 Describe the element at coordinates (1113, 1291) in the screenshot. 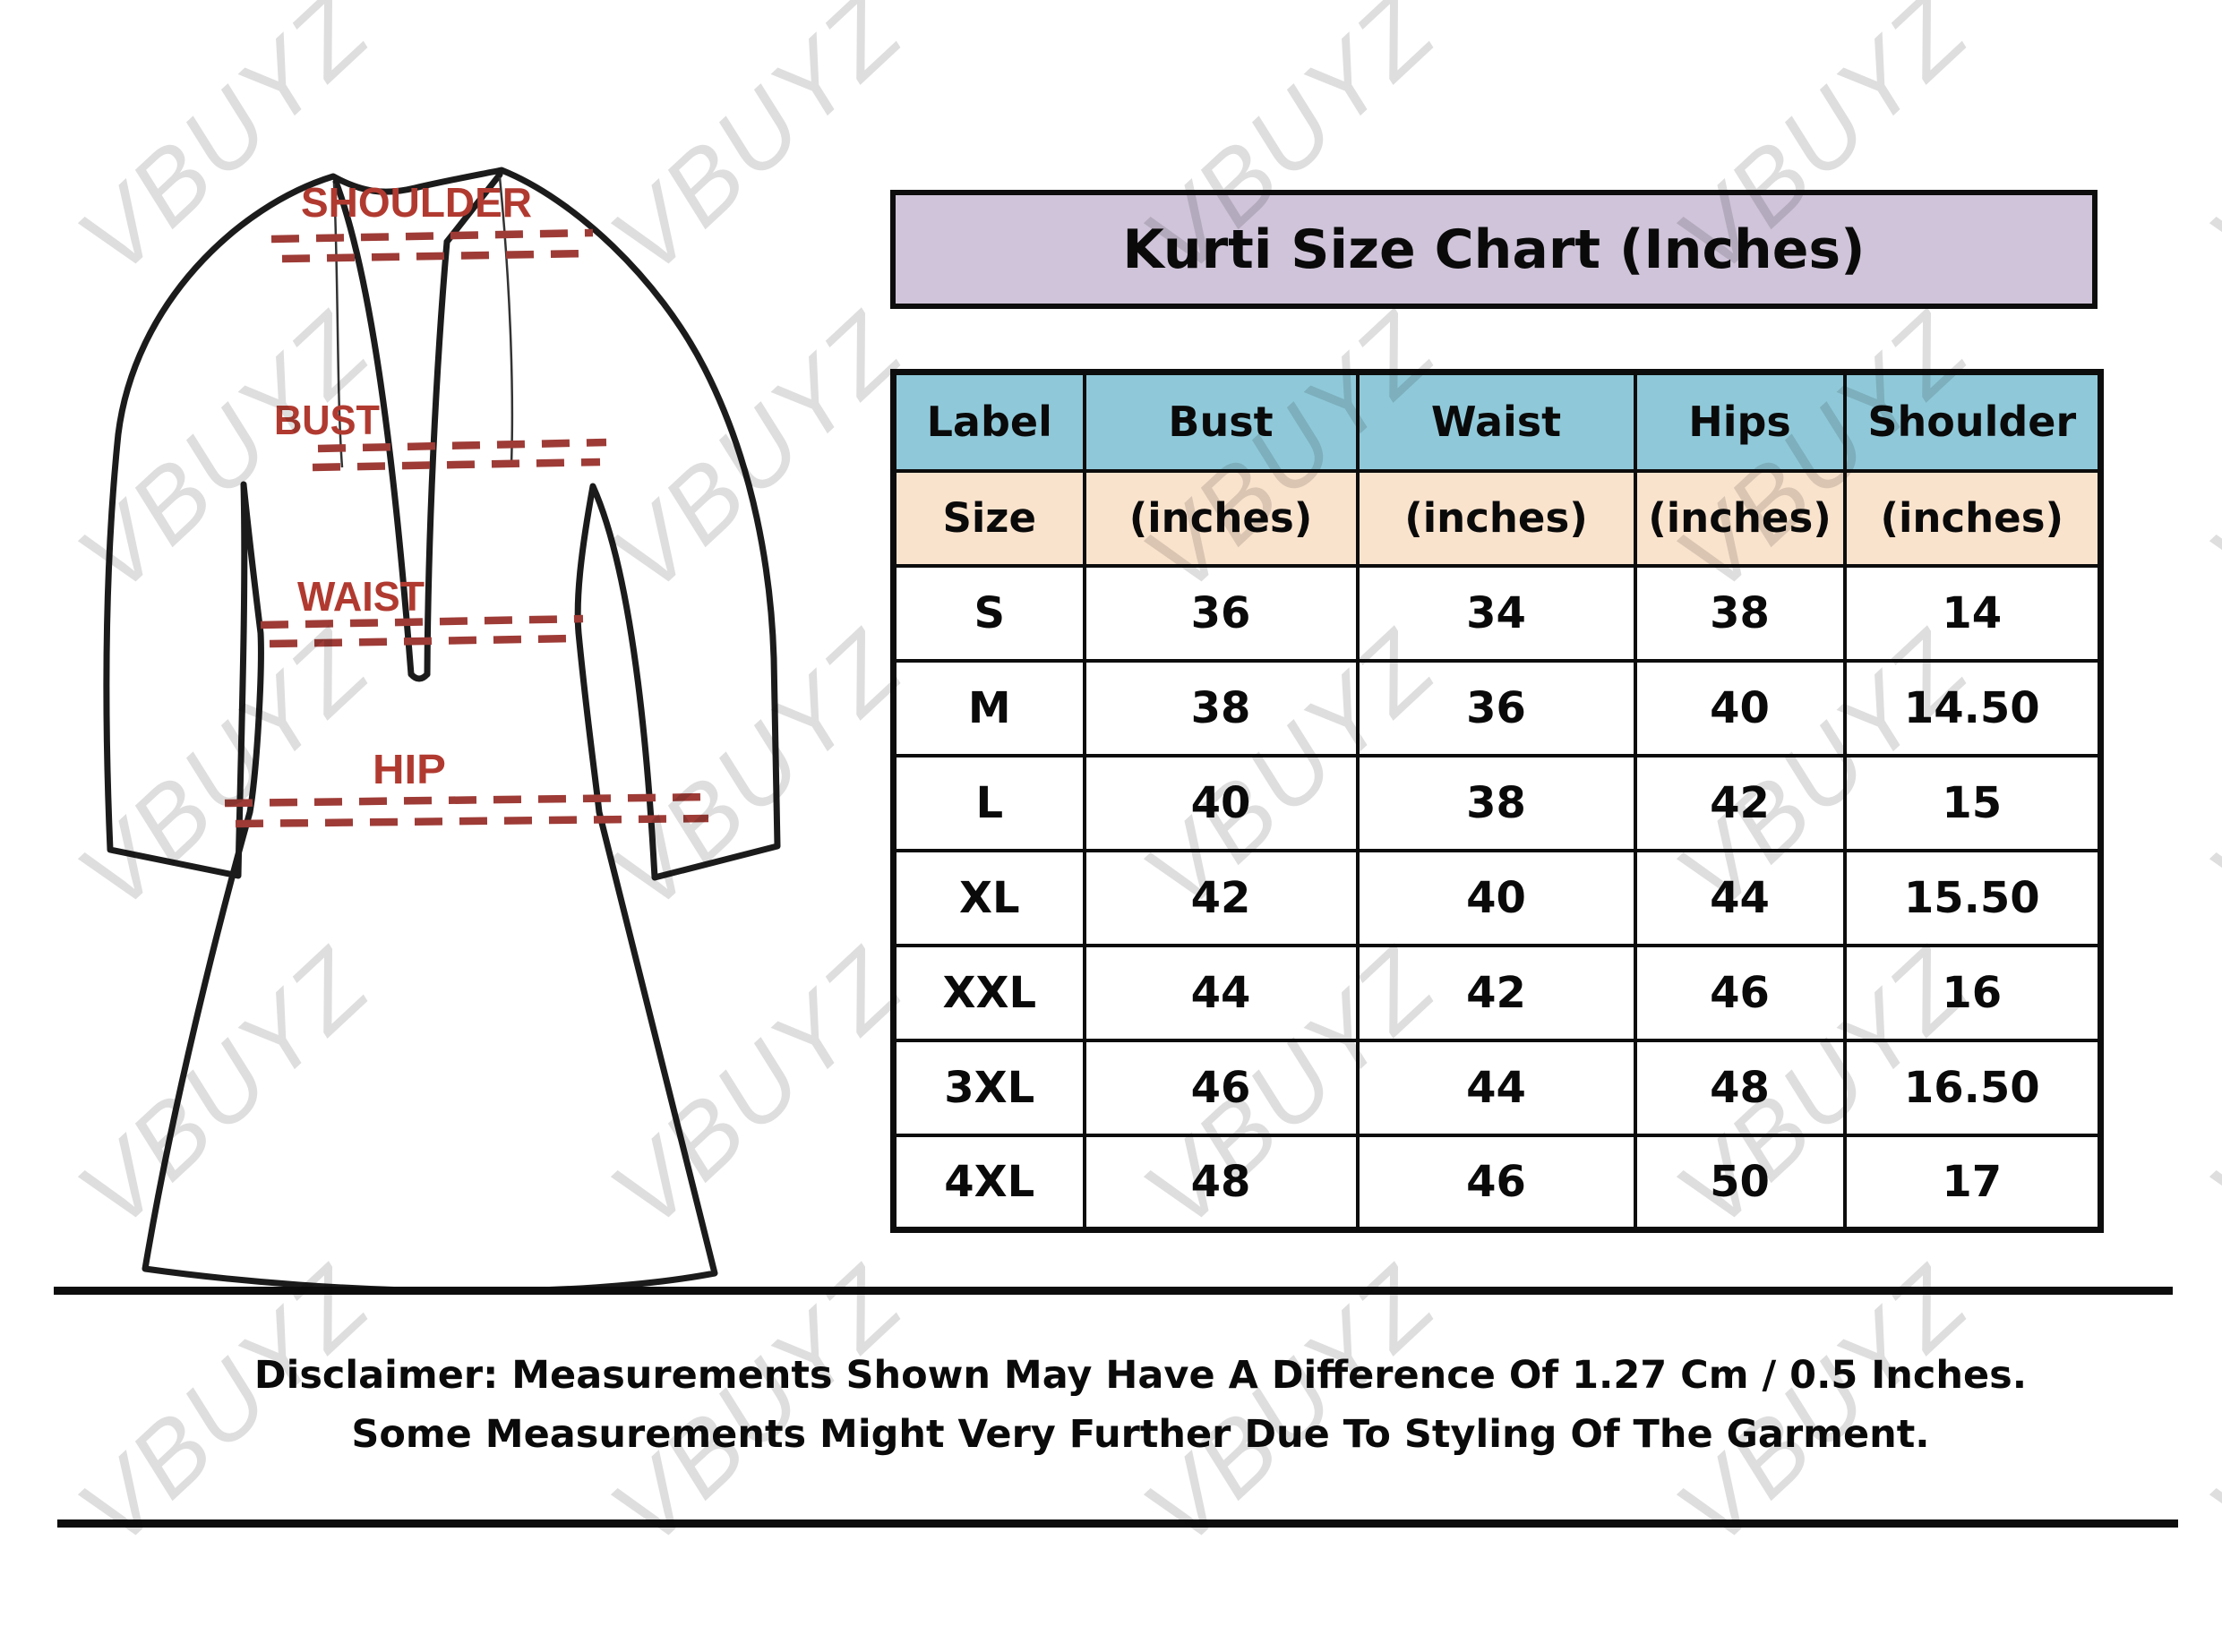

I see `divider-rule-top` at that location.